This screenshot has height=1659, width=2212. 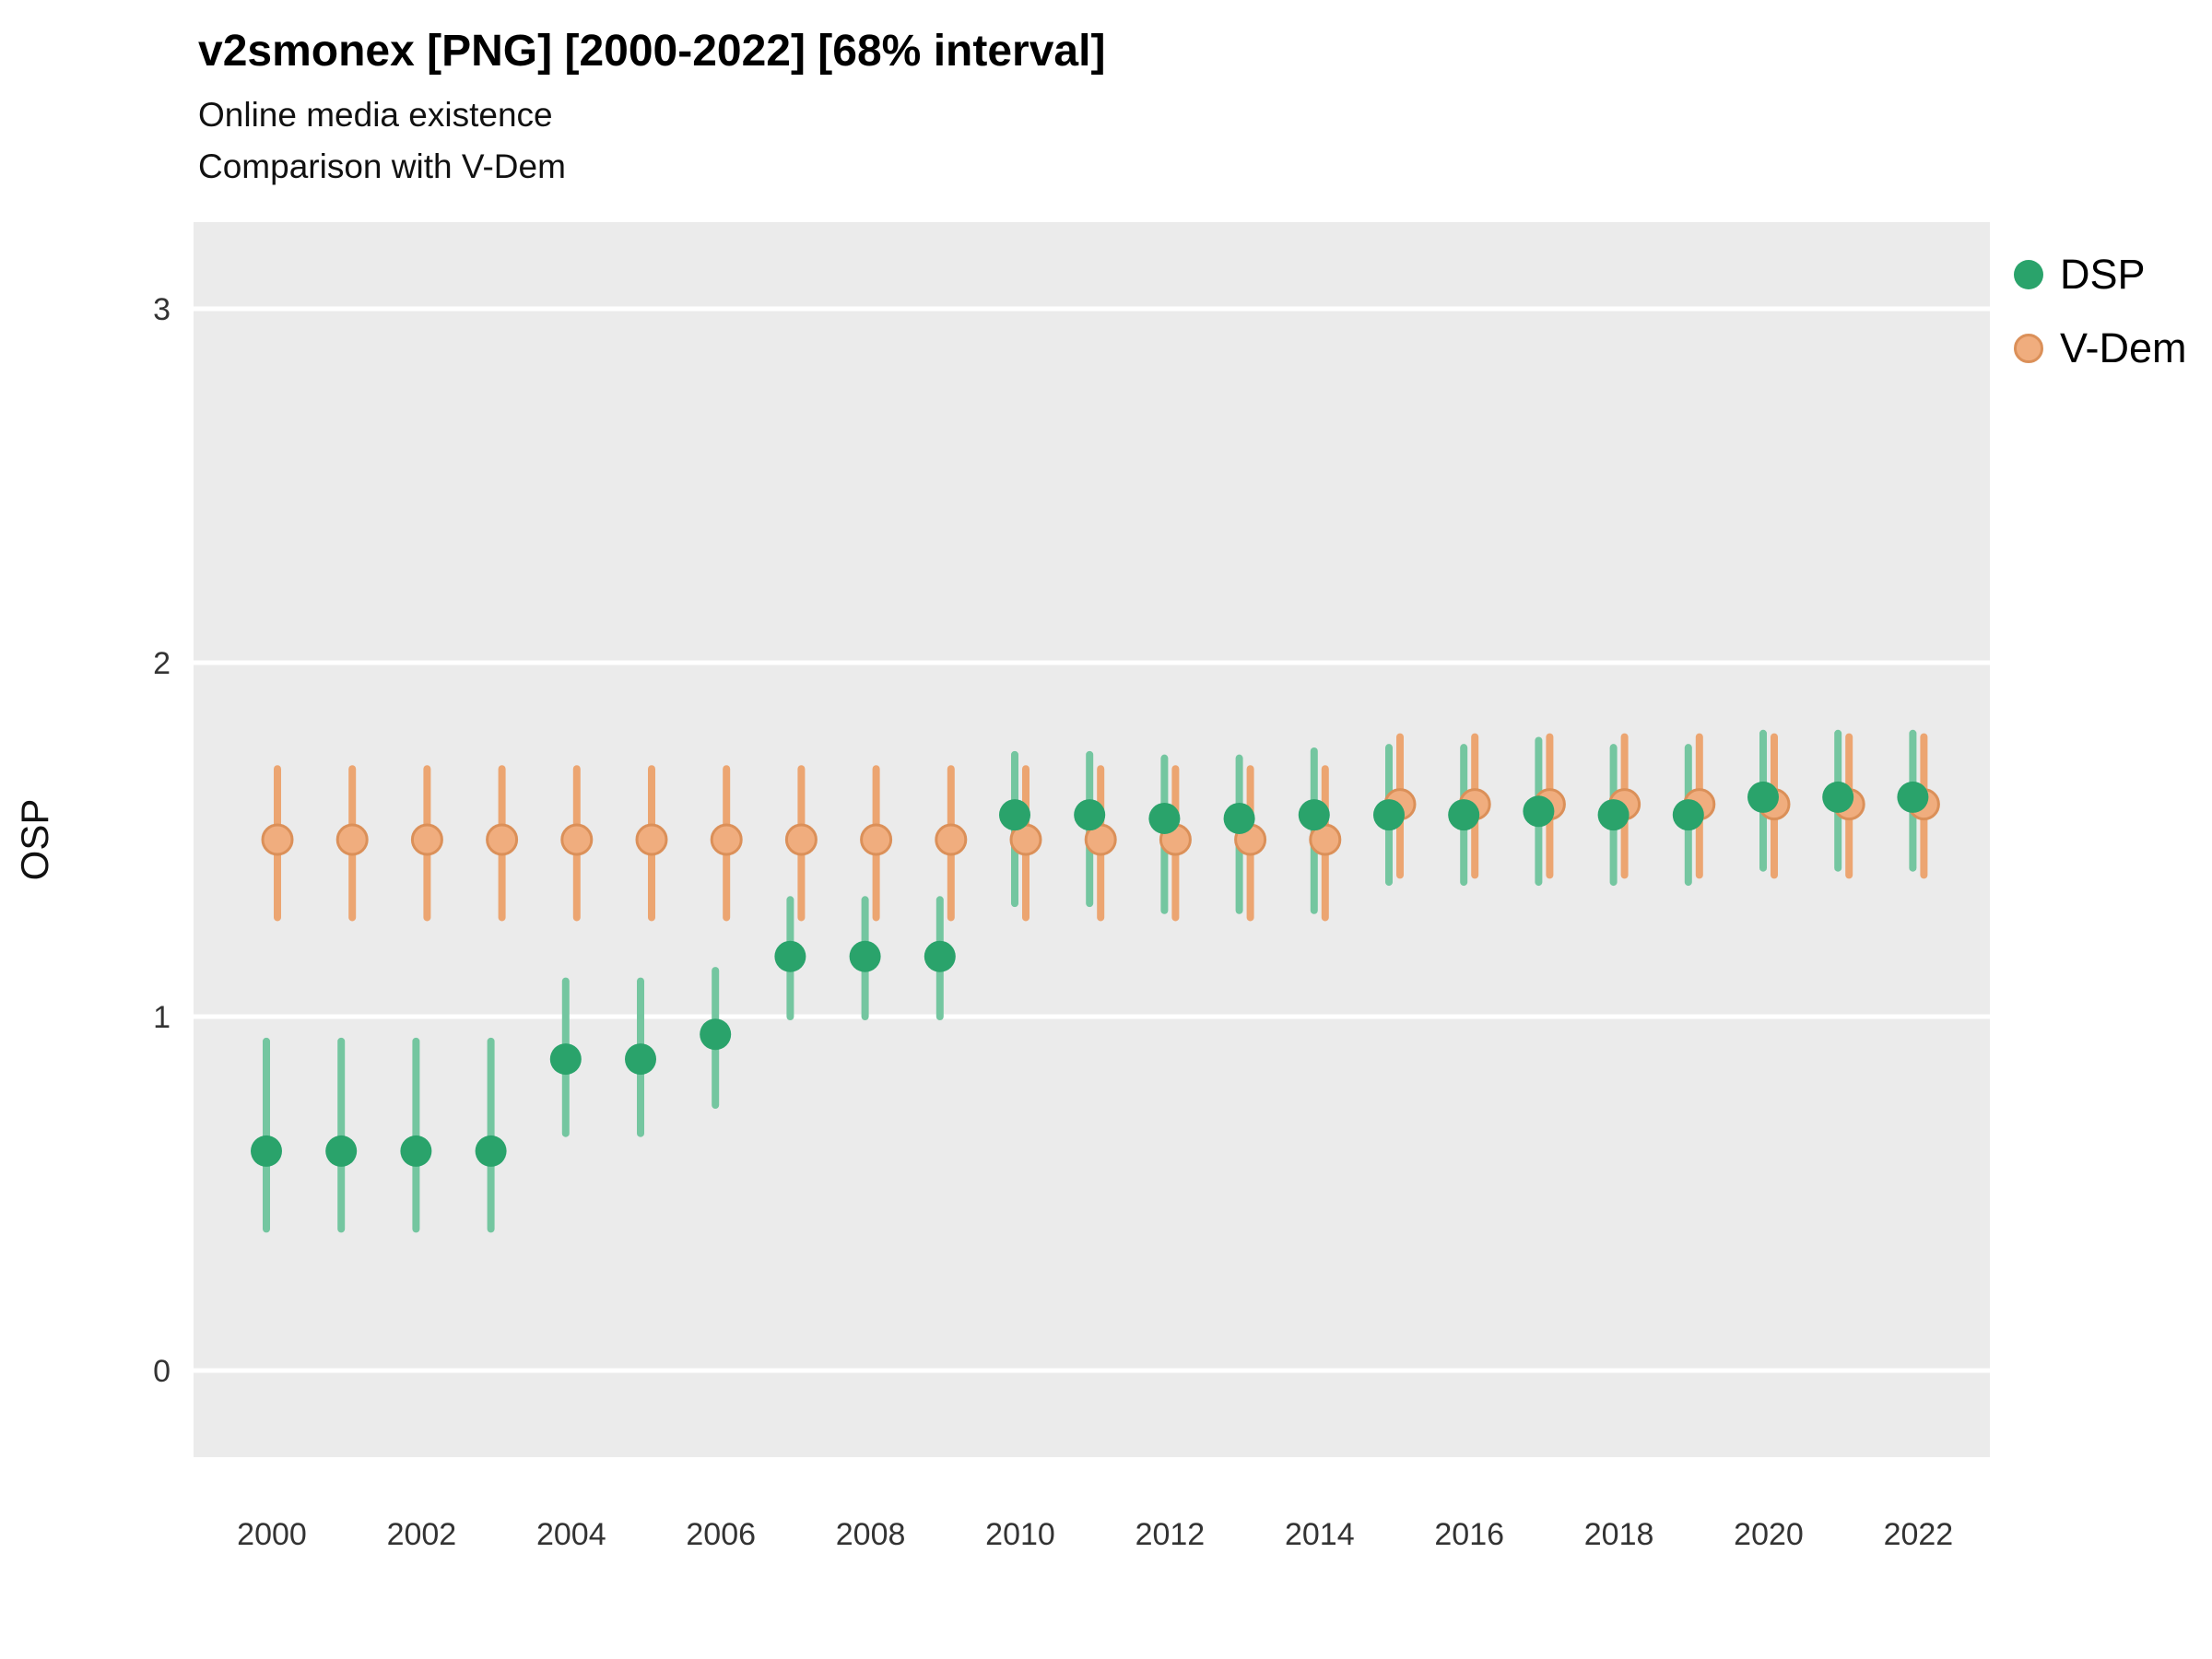 What do you see at coordinates (871, 1534) in the screenshot?
I see `x-tick-label: 2008` at bounding box center [871, 1534].